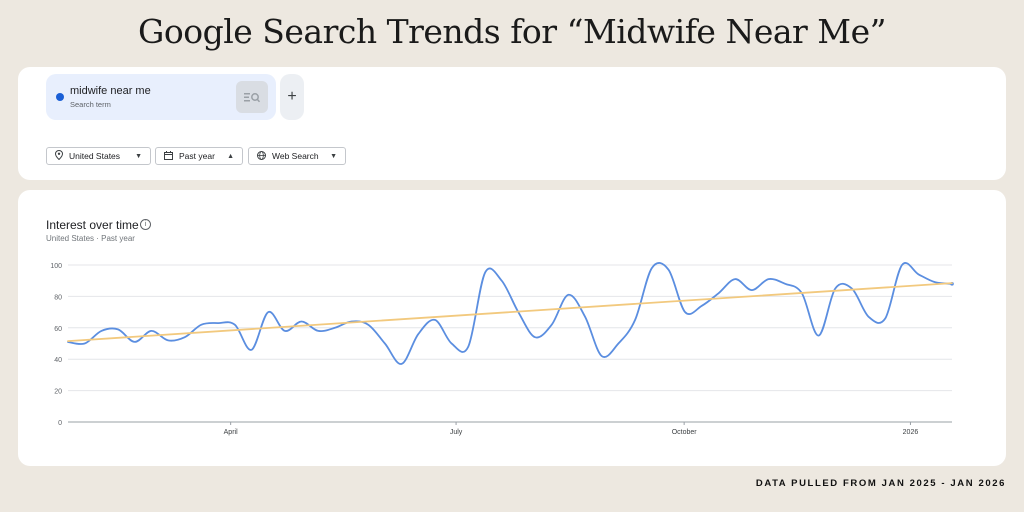 This screenshot has width=1024, height=512. I want to click on globe-icon, so click(261, 156).